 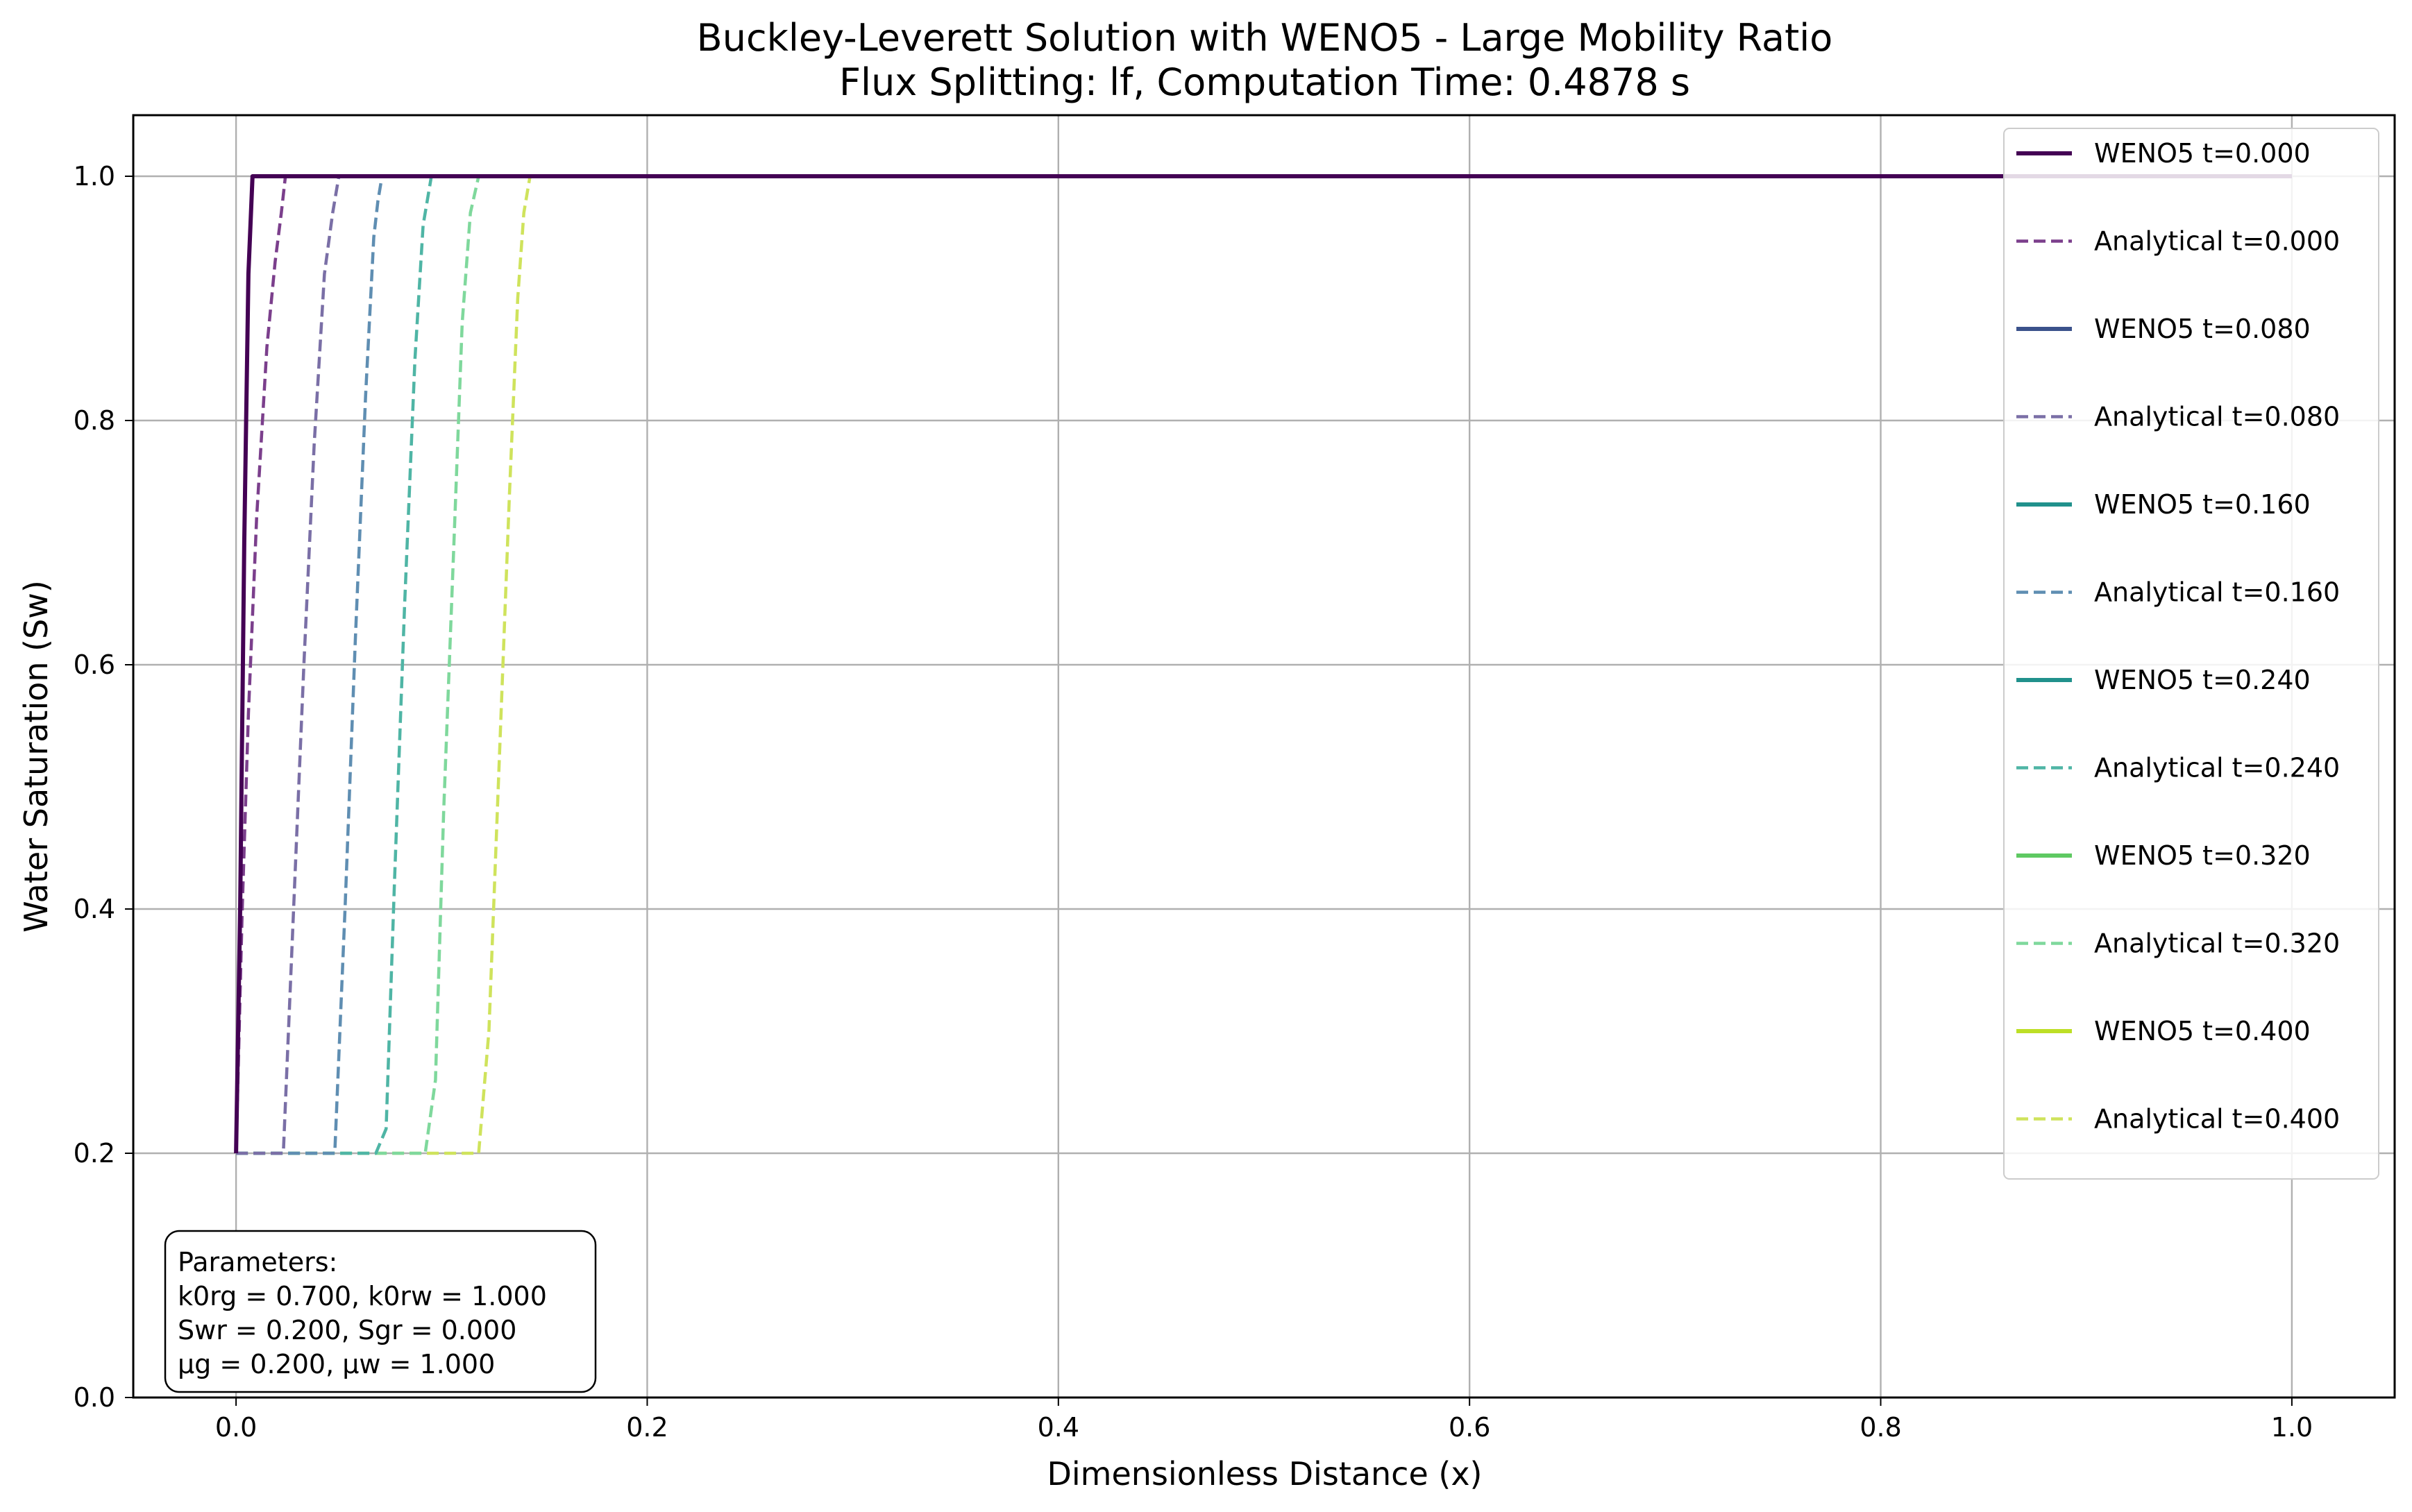 I want to click on y-tick-label: 1.0, so click(x=94, y=176).